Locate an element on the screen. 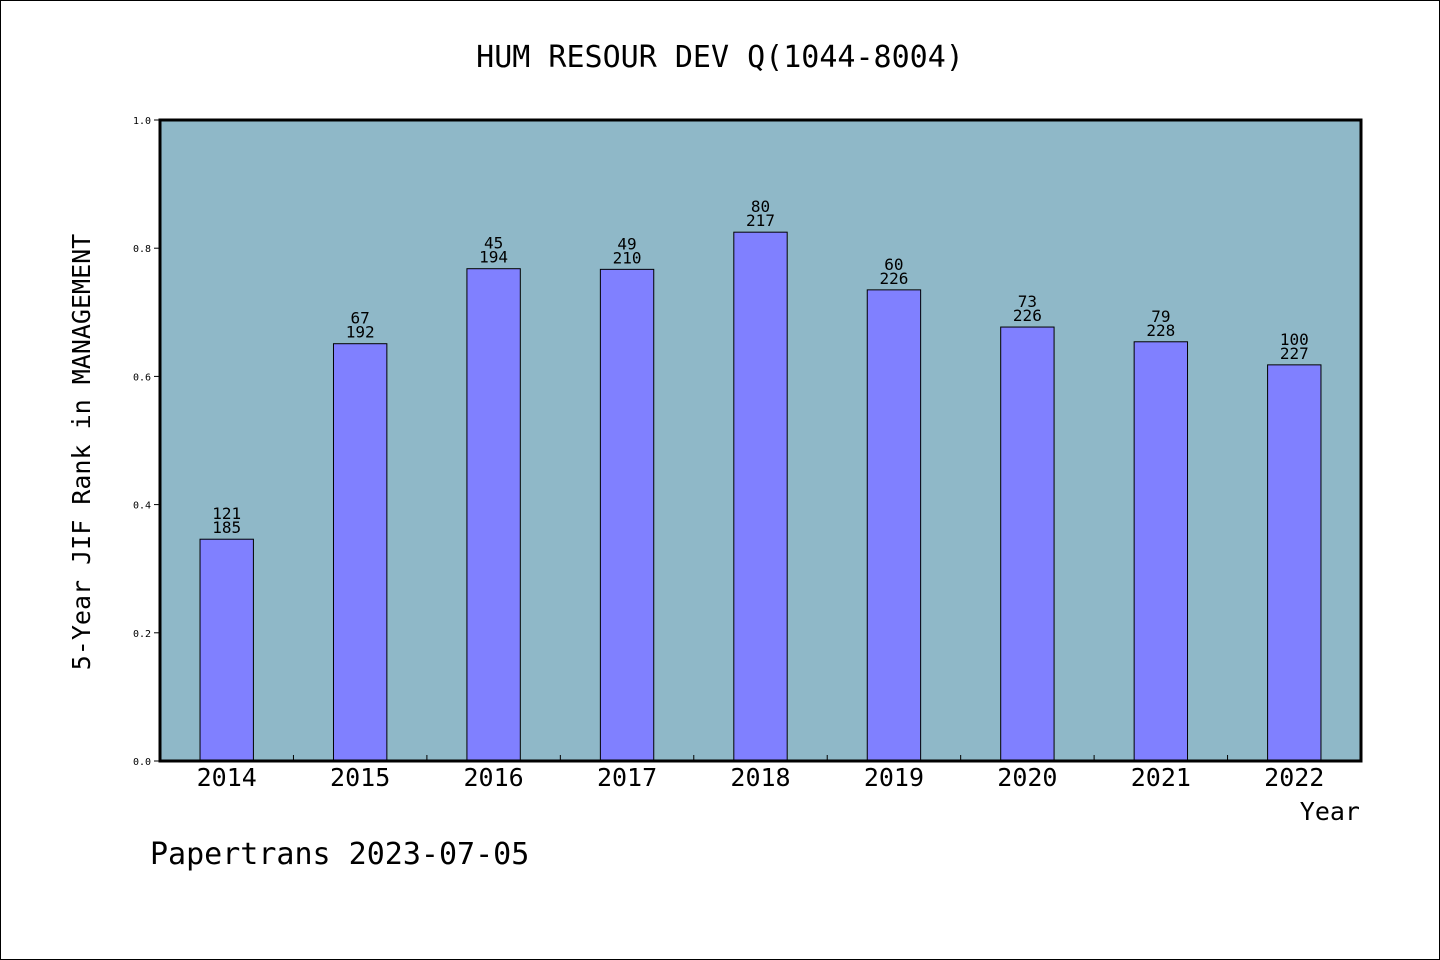  y-tick-label: 0.0 is located at coordinates (142, 762).